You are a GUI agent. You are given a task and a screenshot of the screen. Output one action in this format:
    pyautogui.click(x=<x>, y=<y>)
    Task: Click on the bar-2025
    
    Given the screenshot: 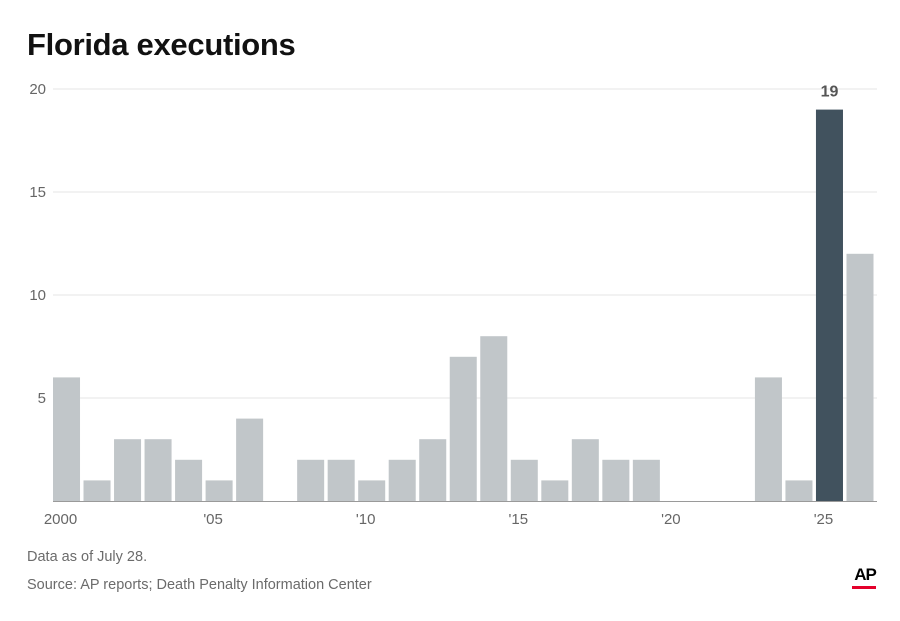 What is the action you would take?
    pyautogui.click(x=829, y=305)
    